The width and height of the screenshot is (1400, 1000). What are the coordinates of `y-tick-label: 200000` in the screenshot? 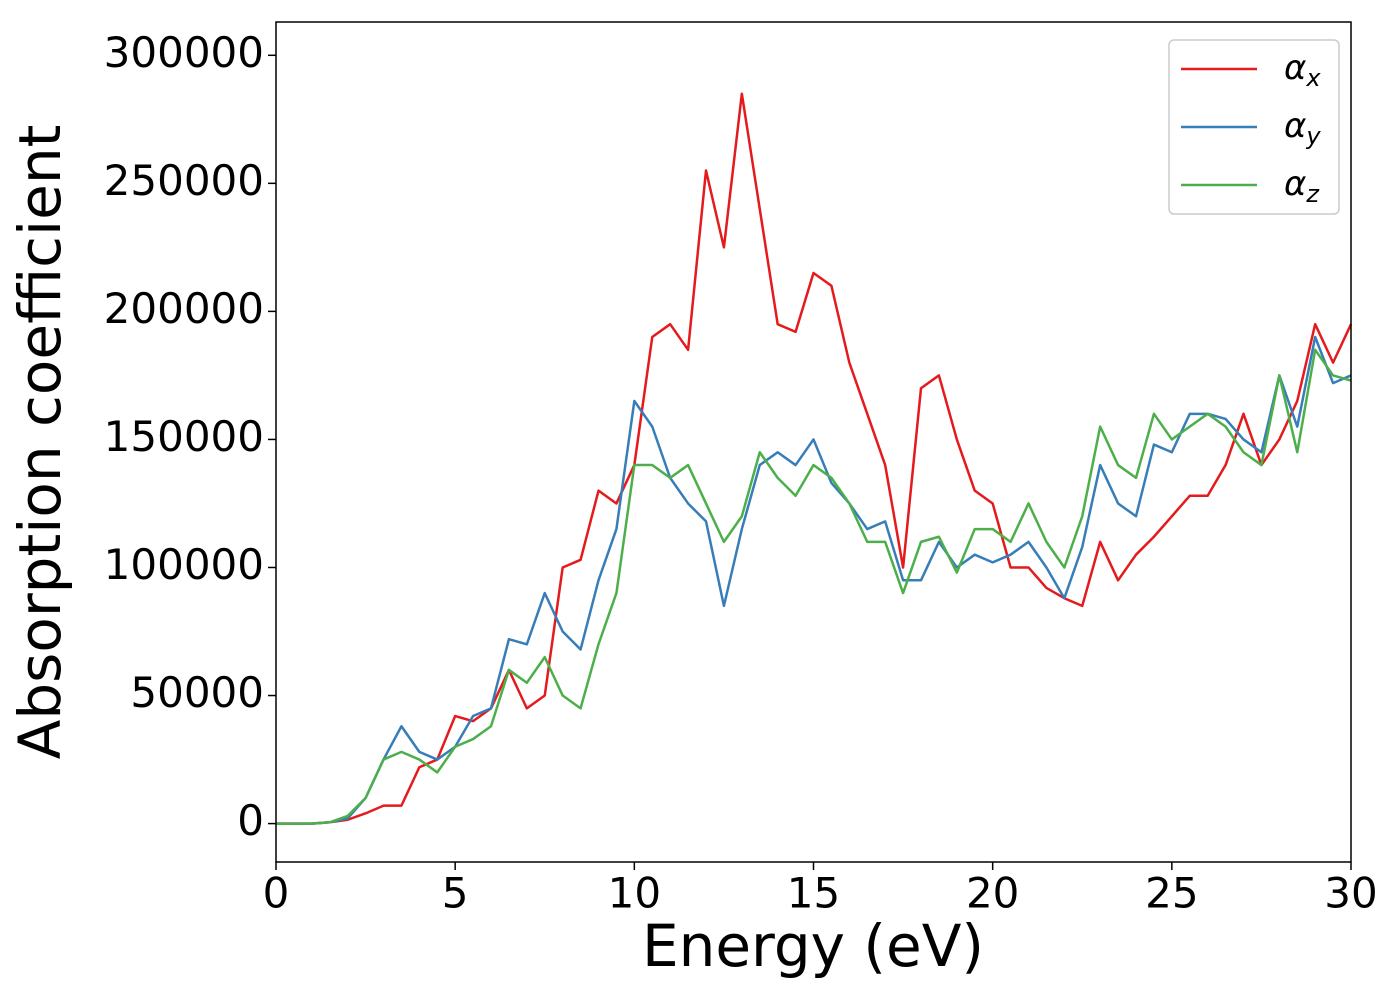 It's located at (184, 308).